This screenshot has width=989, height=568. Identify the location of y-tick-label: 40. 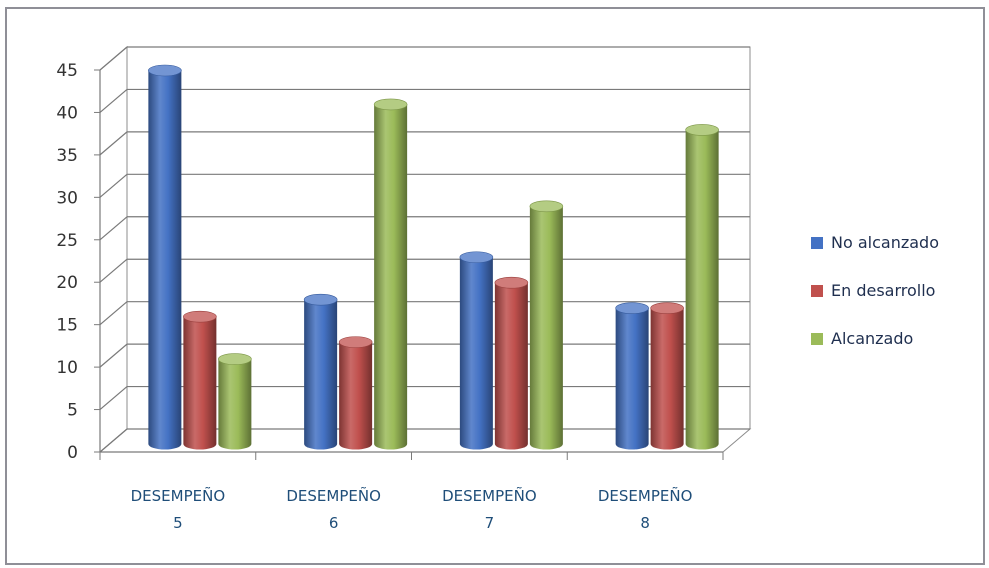
(67, 113).